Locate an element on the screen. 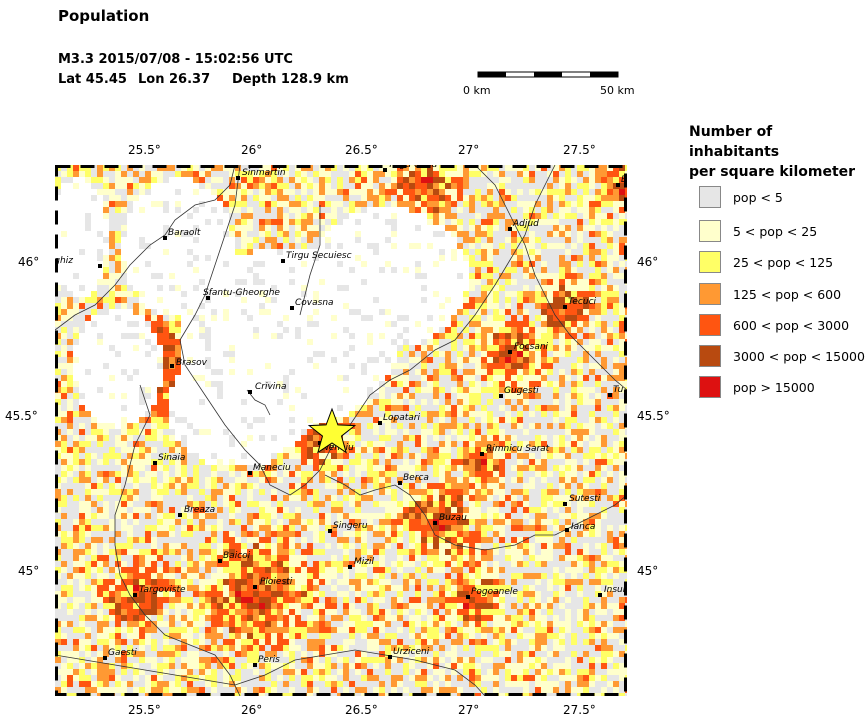 This screenshot has width=866, height=727. city-marker: Tirgu Ocna is located at coordinates (410, 168).